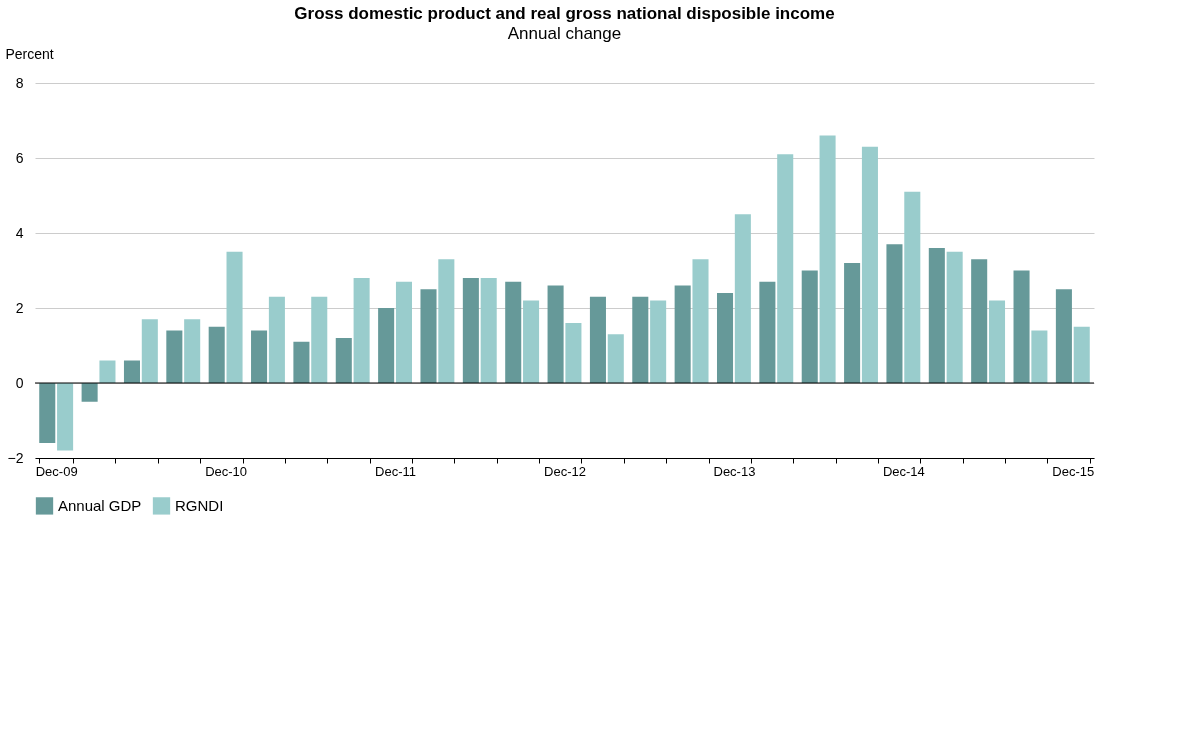  I want to click on x-tick-label: Dec-12, so click(565, 471).